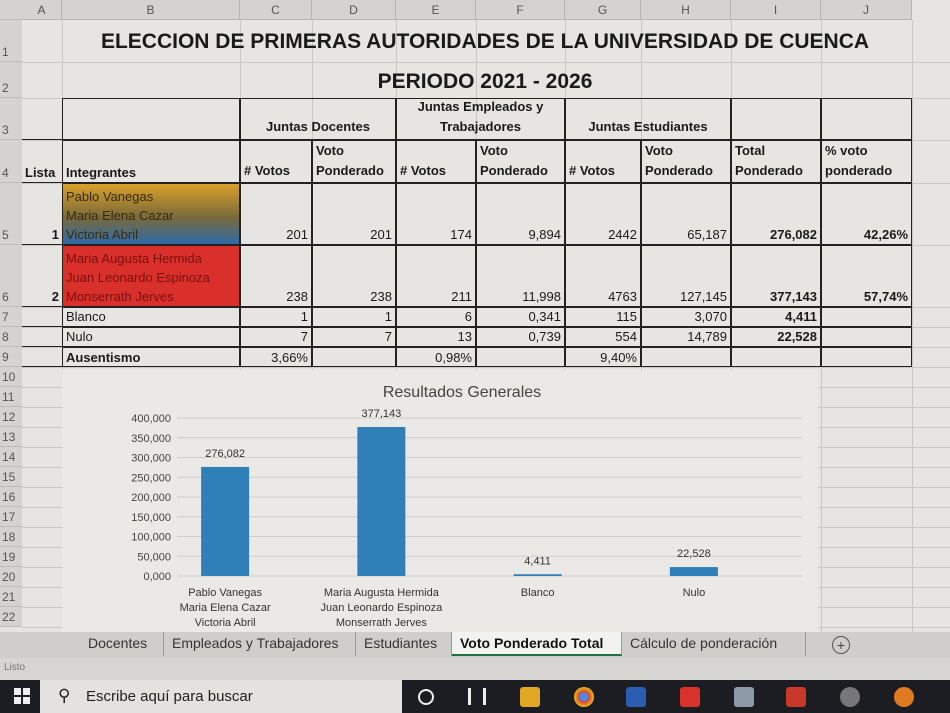 The image size is (950, 713). Describe the element at coordinates (11, 214) in the screenshot. I see `row-header: 5` at that location.